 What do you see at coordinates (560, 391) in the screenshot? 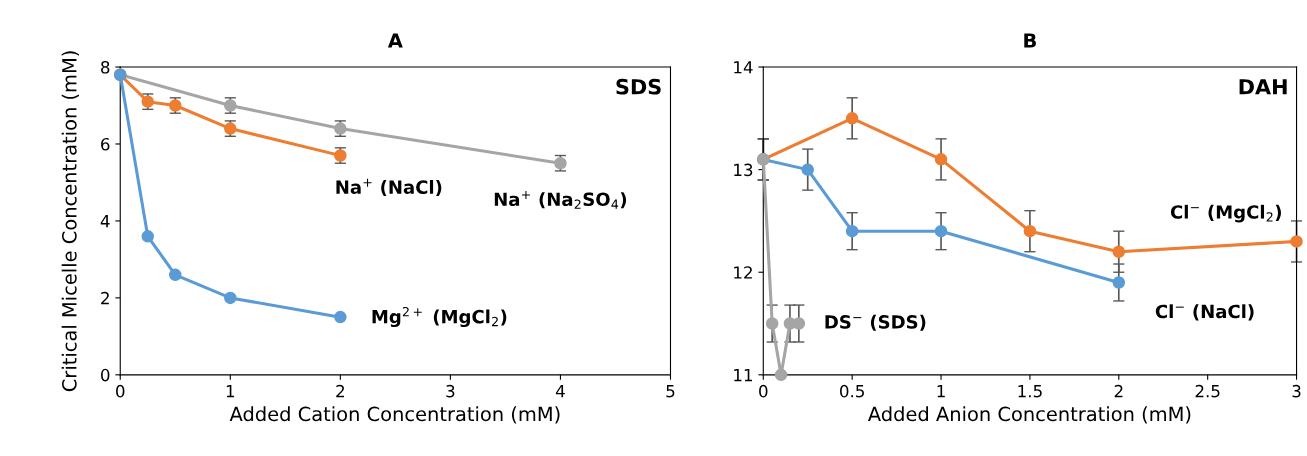
I see `x-tick-label: 4` at bounding box center [560, 391].